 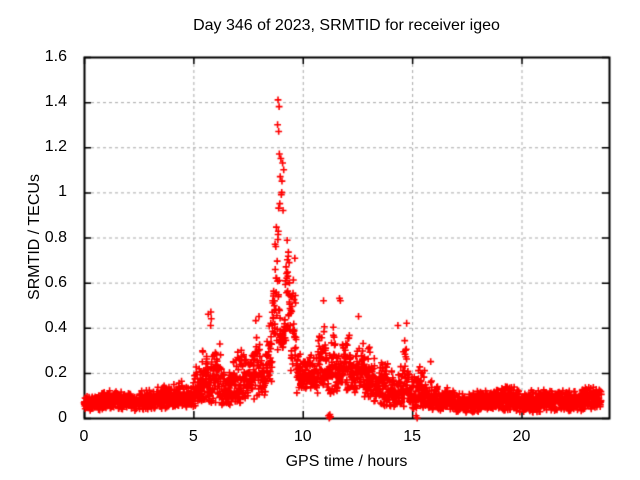 I want to click on y-tick-label: 1, so click(x=62, y=192).